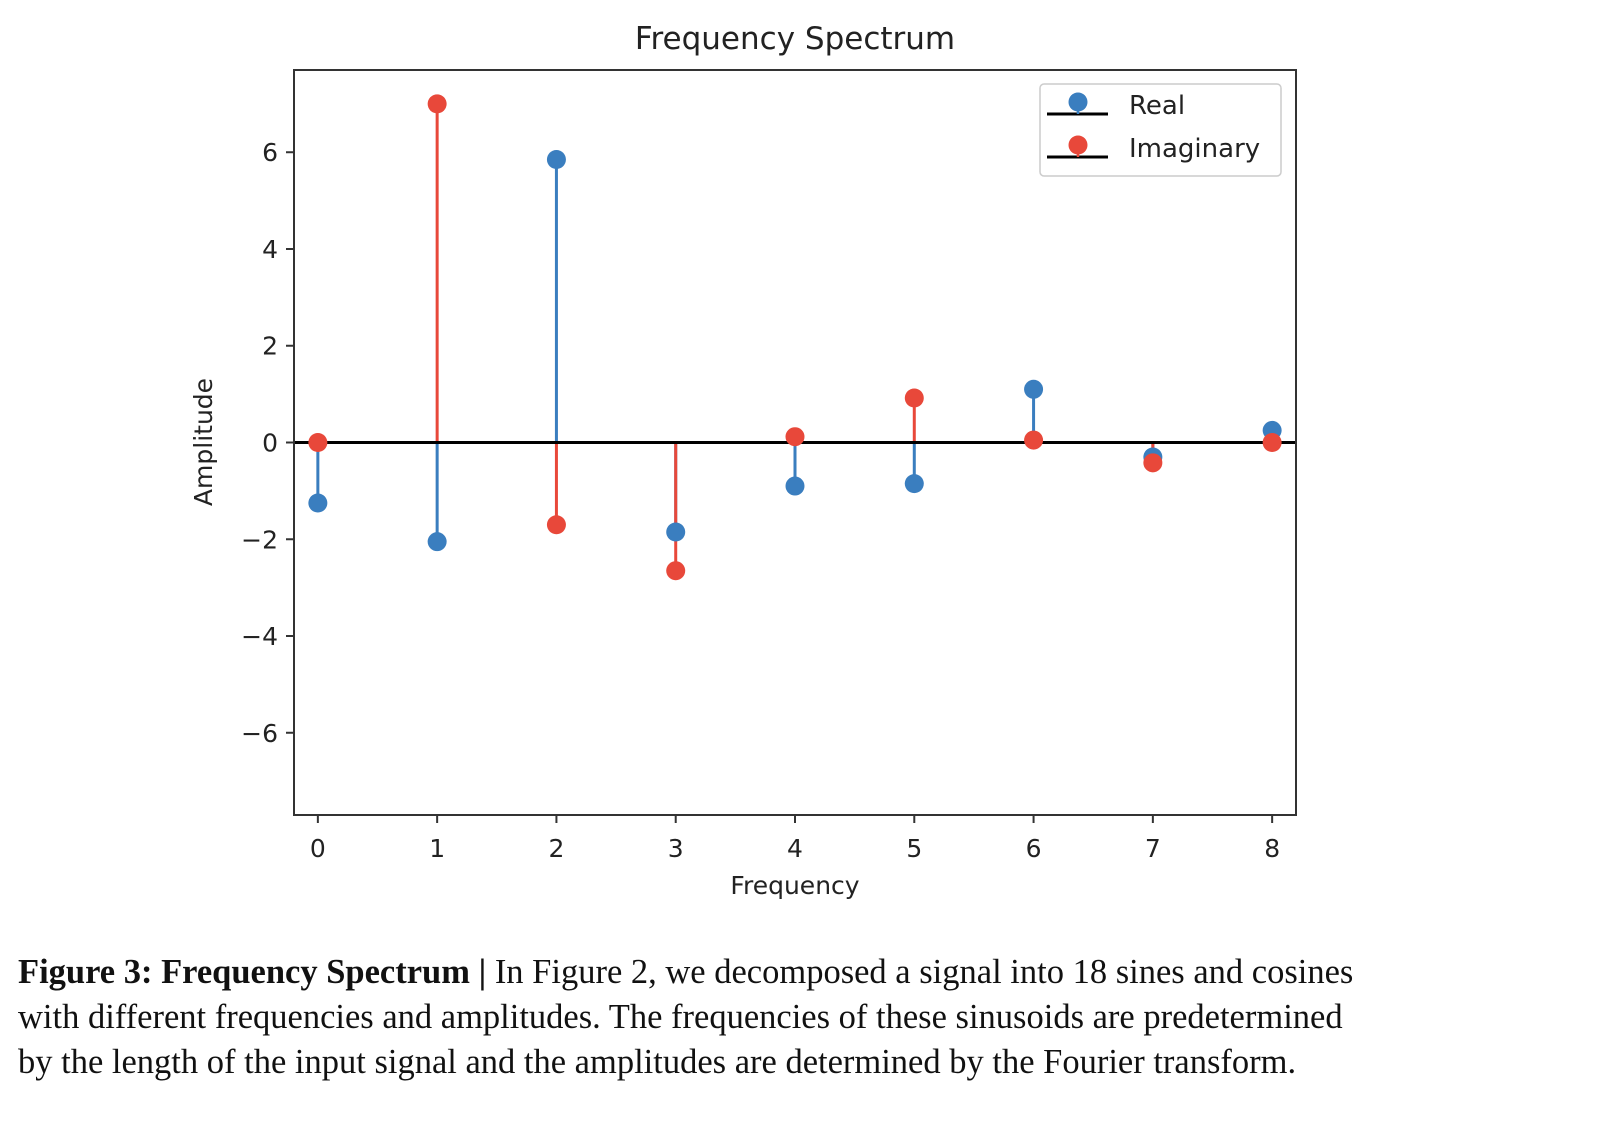 The height and width of the screenshot is (1125, 1604). What do you see at coordinates (1272, 848) in the screenshot?
I see `x-tick-label: 8` at bounding box center [1272, 848].